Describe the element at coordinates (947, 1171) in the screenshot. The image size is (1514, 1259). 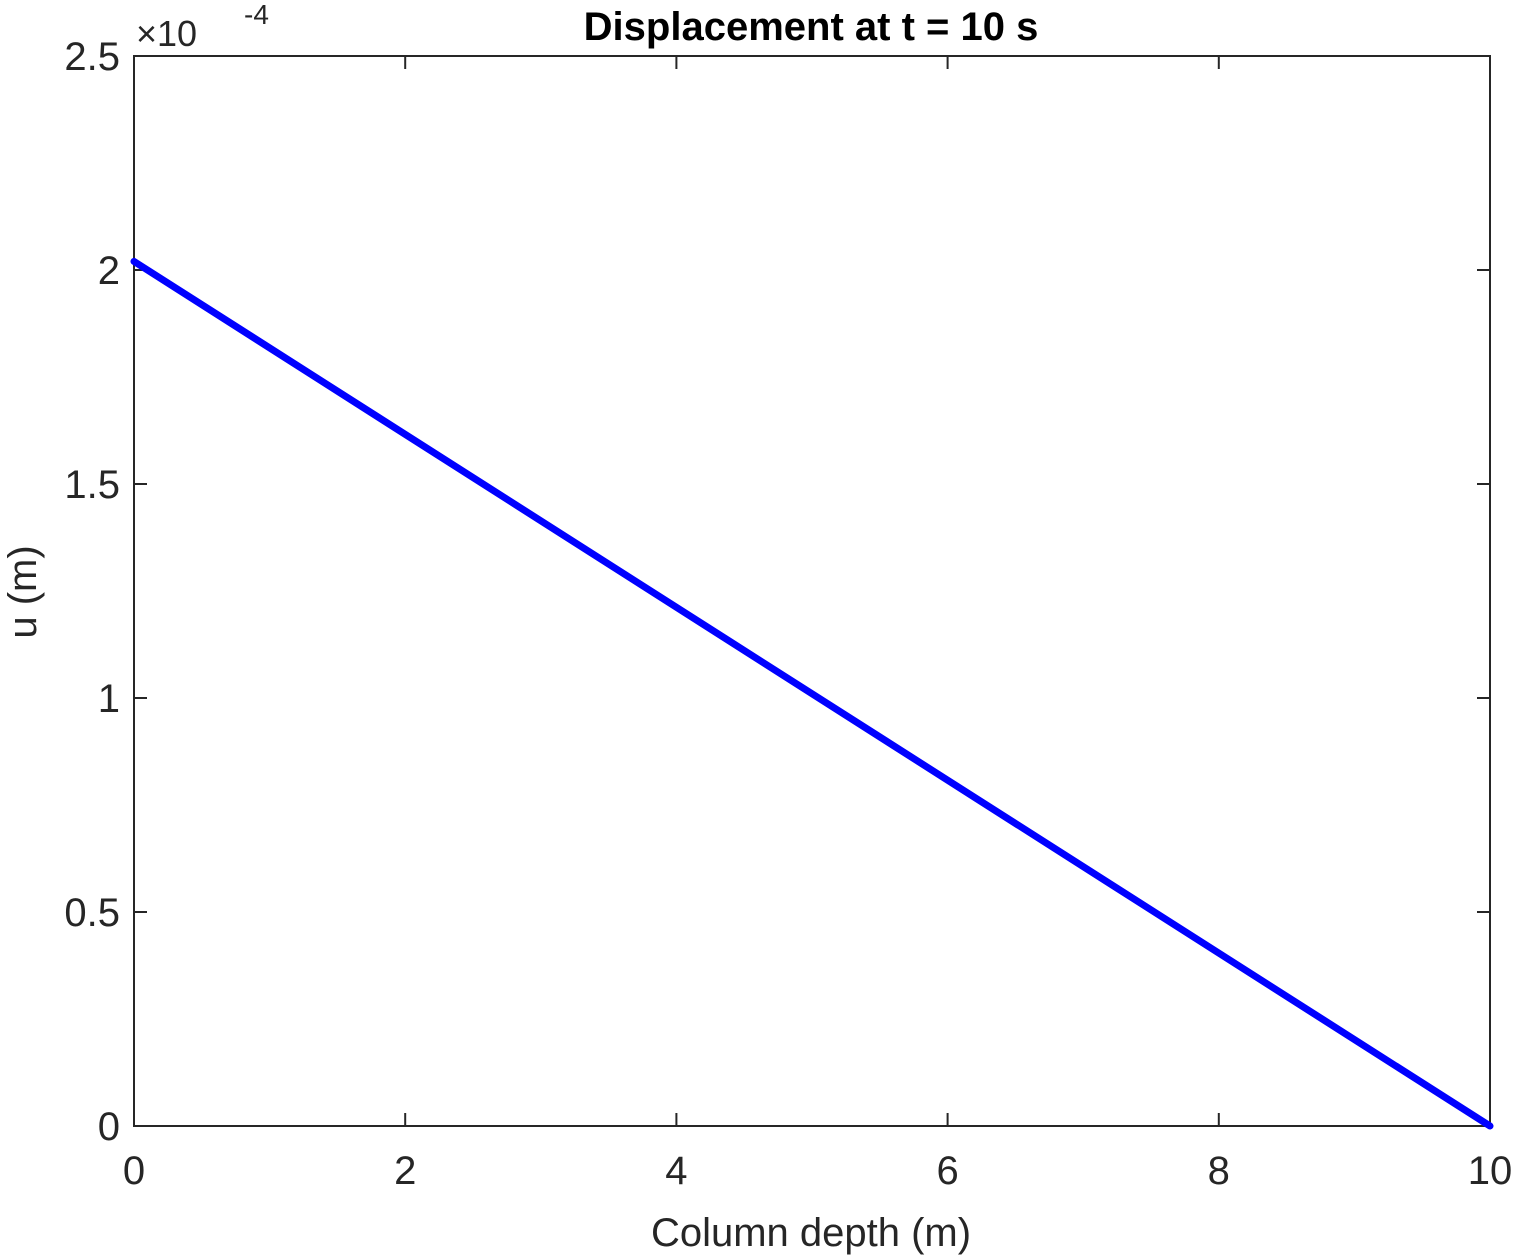
I see `x-tick-label: 6` at that location.